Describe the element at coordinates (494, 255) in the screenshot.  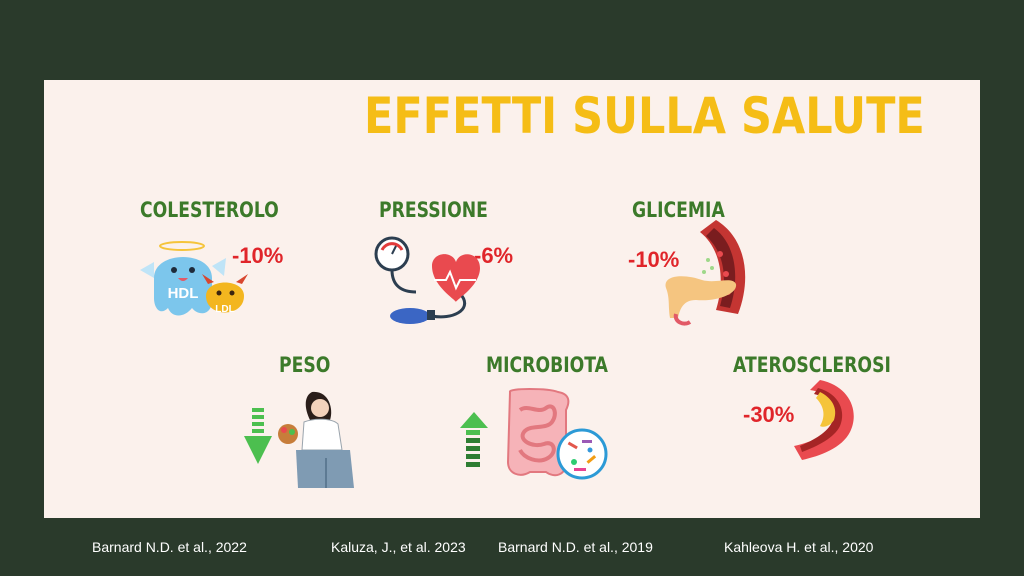
I see `pressione-value: -6%` at that location.